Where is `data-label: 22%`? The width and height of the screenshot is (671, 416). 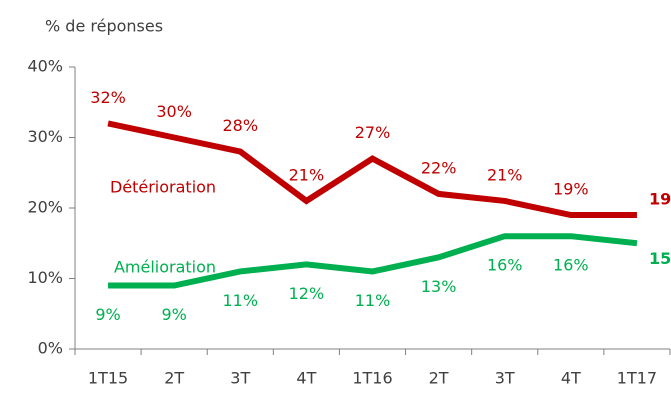 data-label: 22% is located at coordinates (439, 167).